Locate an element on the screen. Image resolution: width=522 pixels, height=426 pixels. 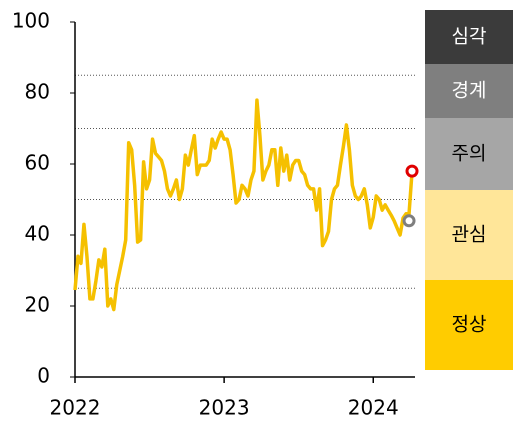
level-label: 관심 is located at coordinates (469, 235).